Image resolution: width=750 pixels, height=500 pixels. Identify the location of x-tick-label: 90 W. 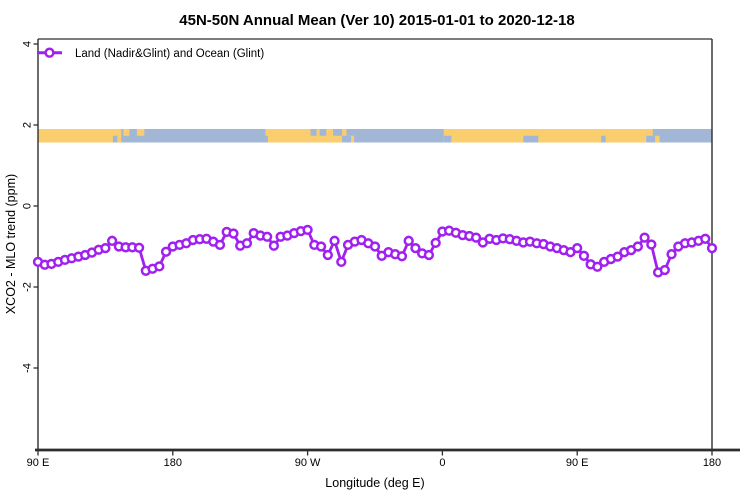
(308, 463).